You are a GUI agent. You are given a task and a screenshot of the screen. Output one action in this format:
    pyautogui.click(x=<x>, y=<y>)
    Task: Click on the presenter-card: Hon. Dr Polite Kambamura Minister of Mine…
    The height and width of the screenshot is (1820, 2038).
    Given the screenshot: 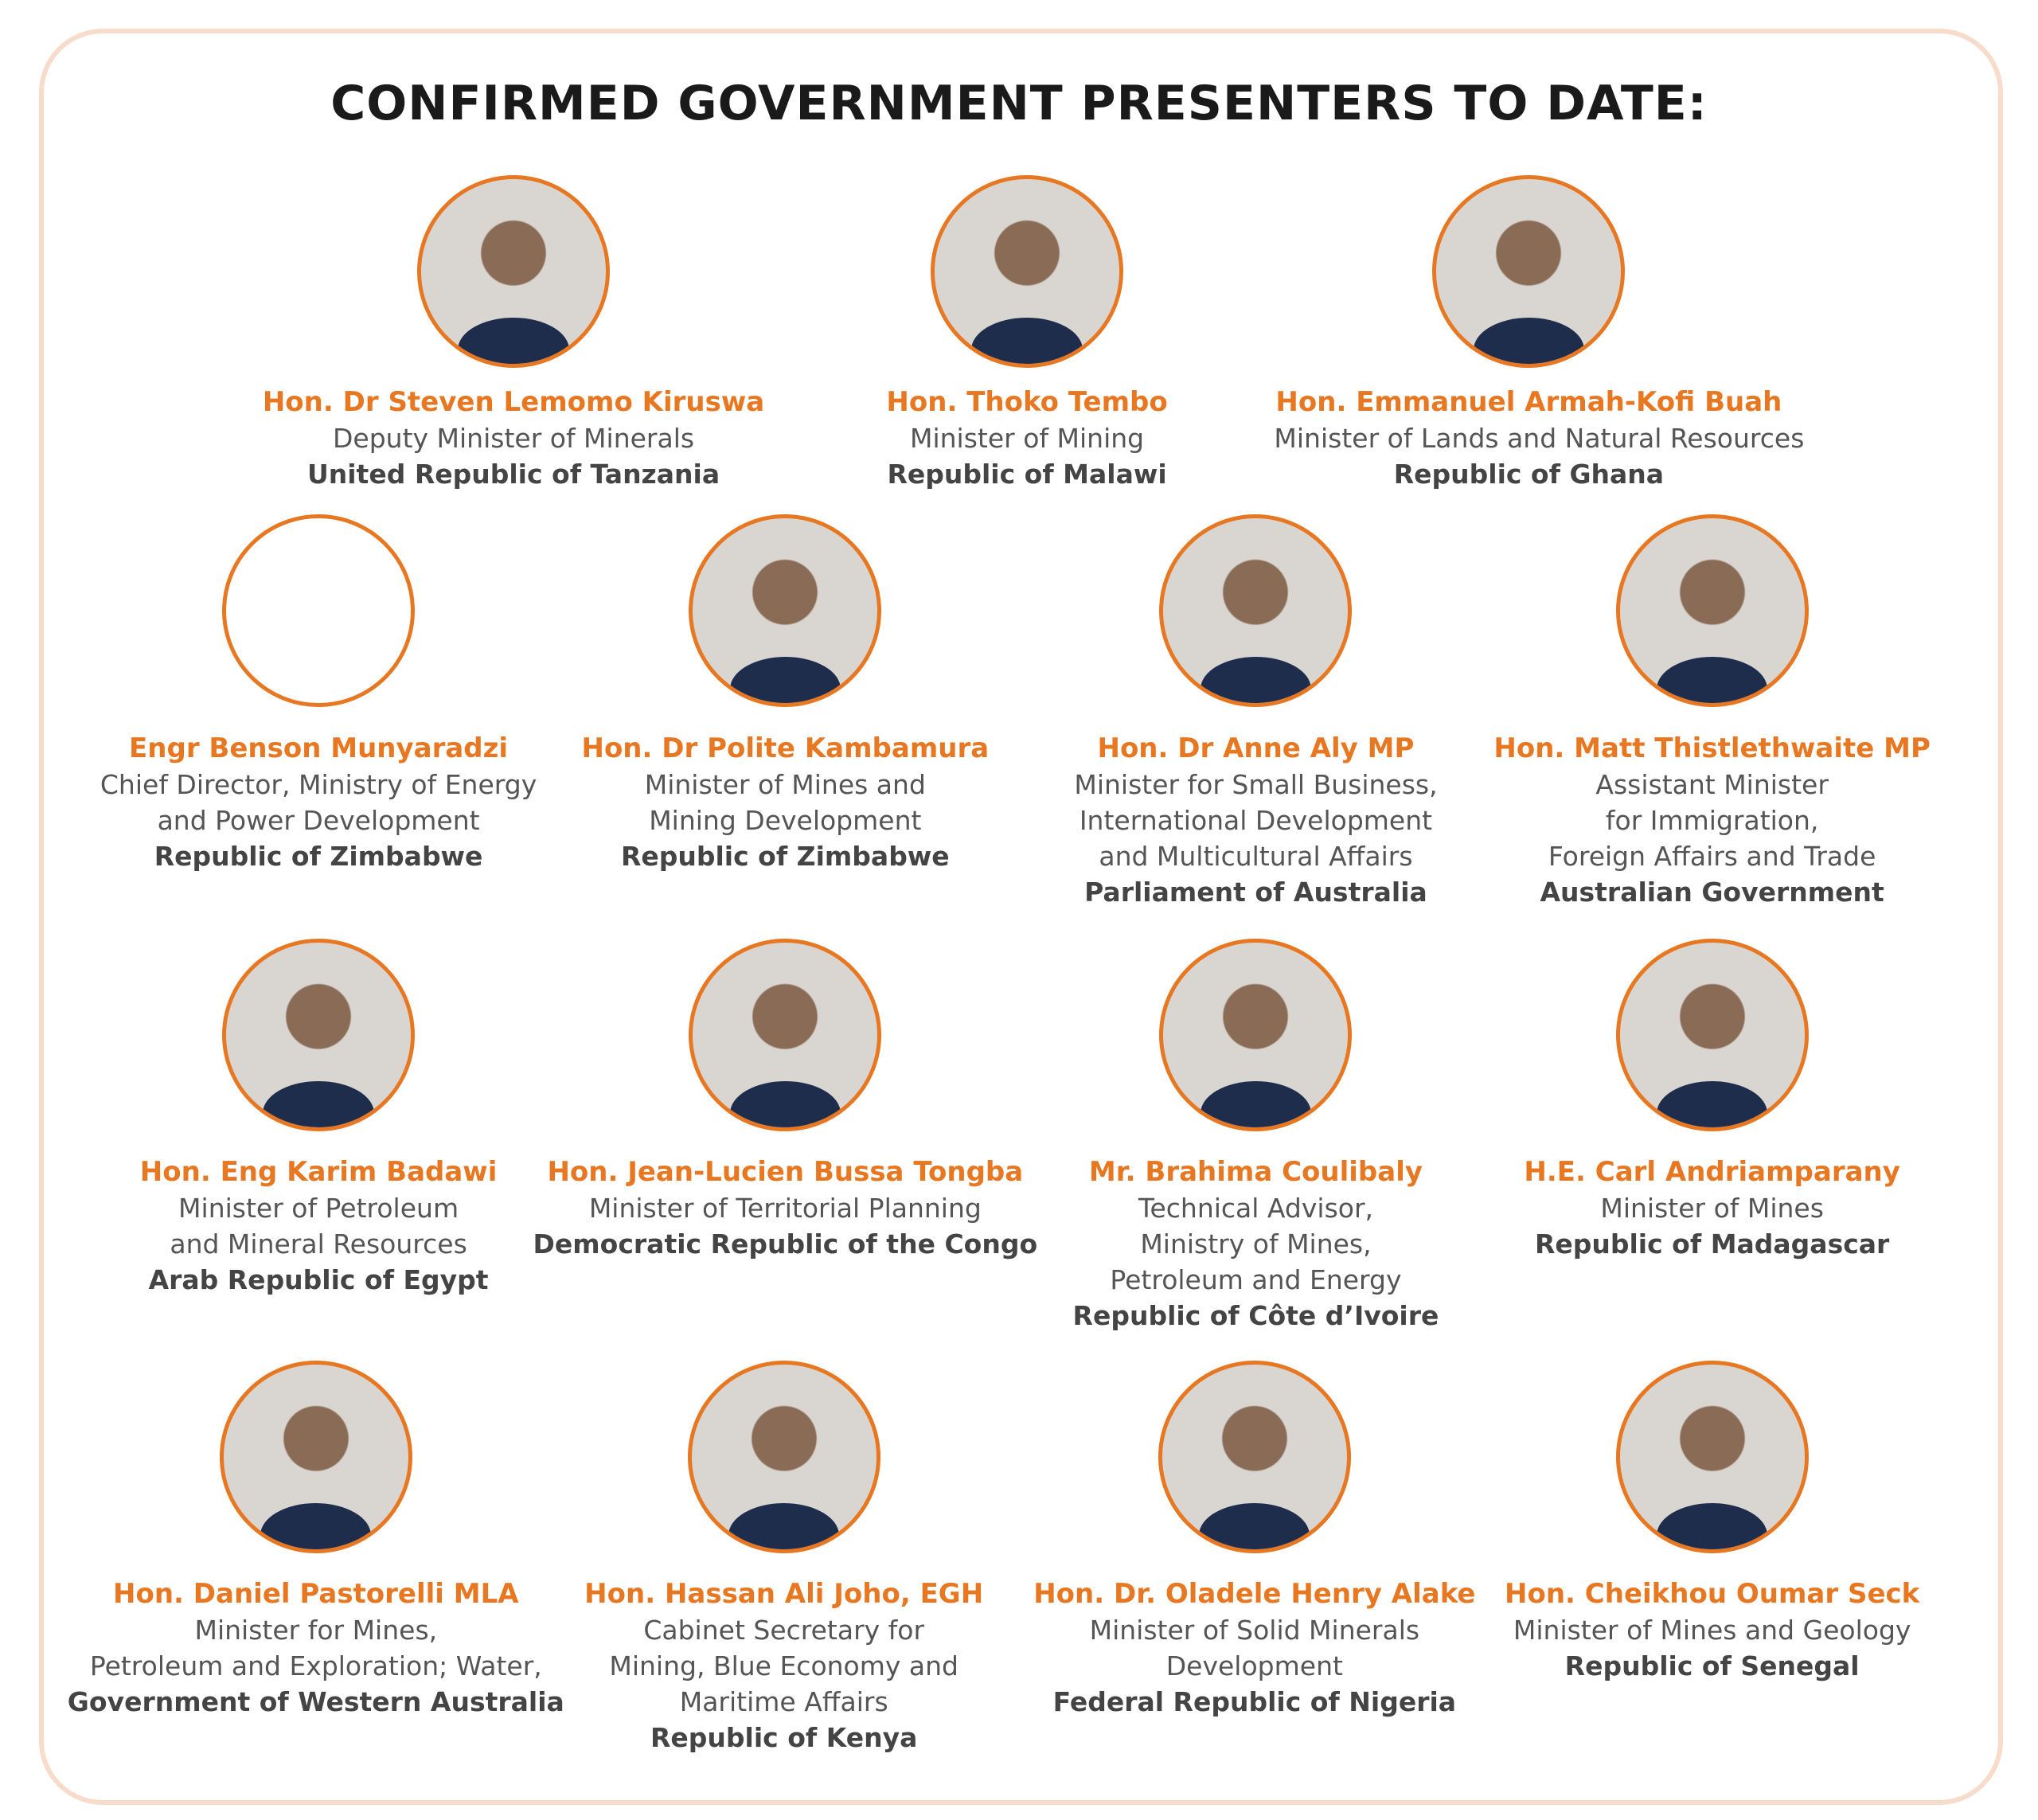 What is the action you would take?
    pyautogui.click(x=785, y=803)
    